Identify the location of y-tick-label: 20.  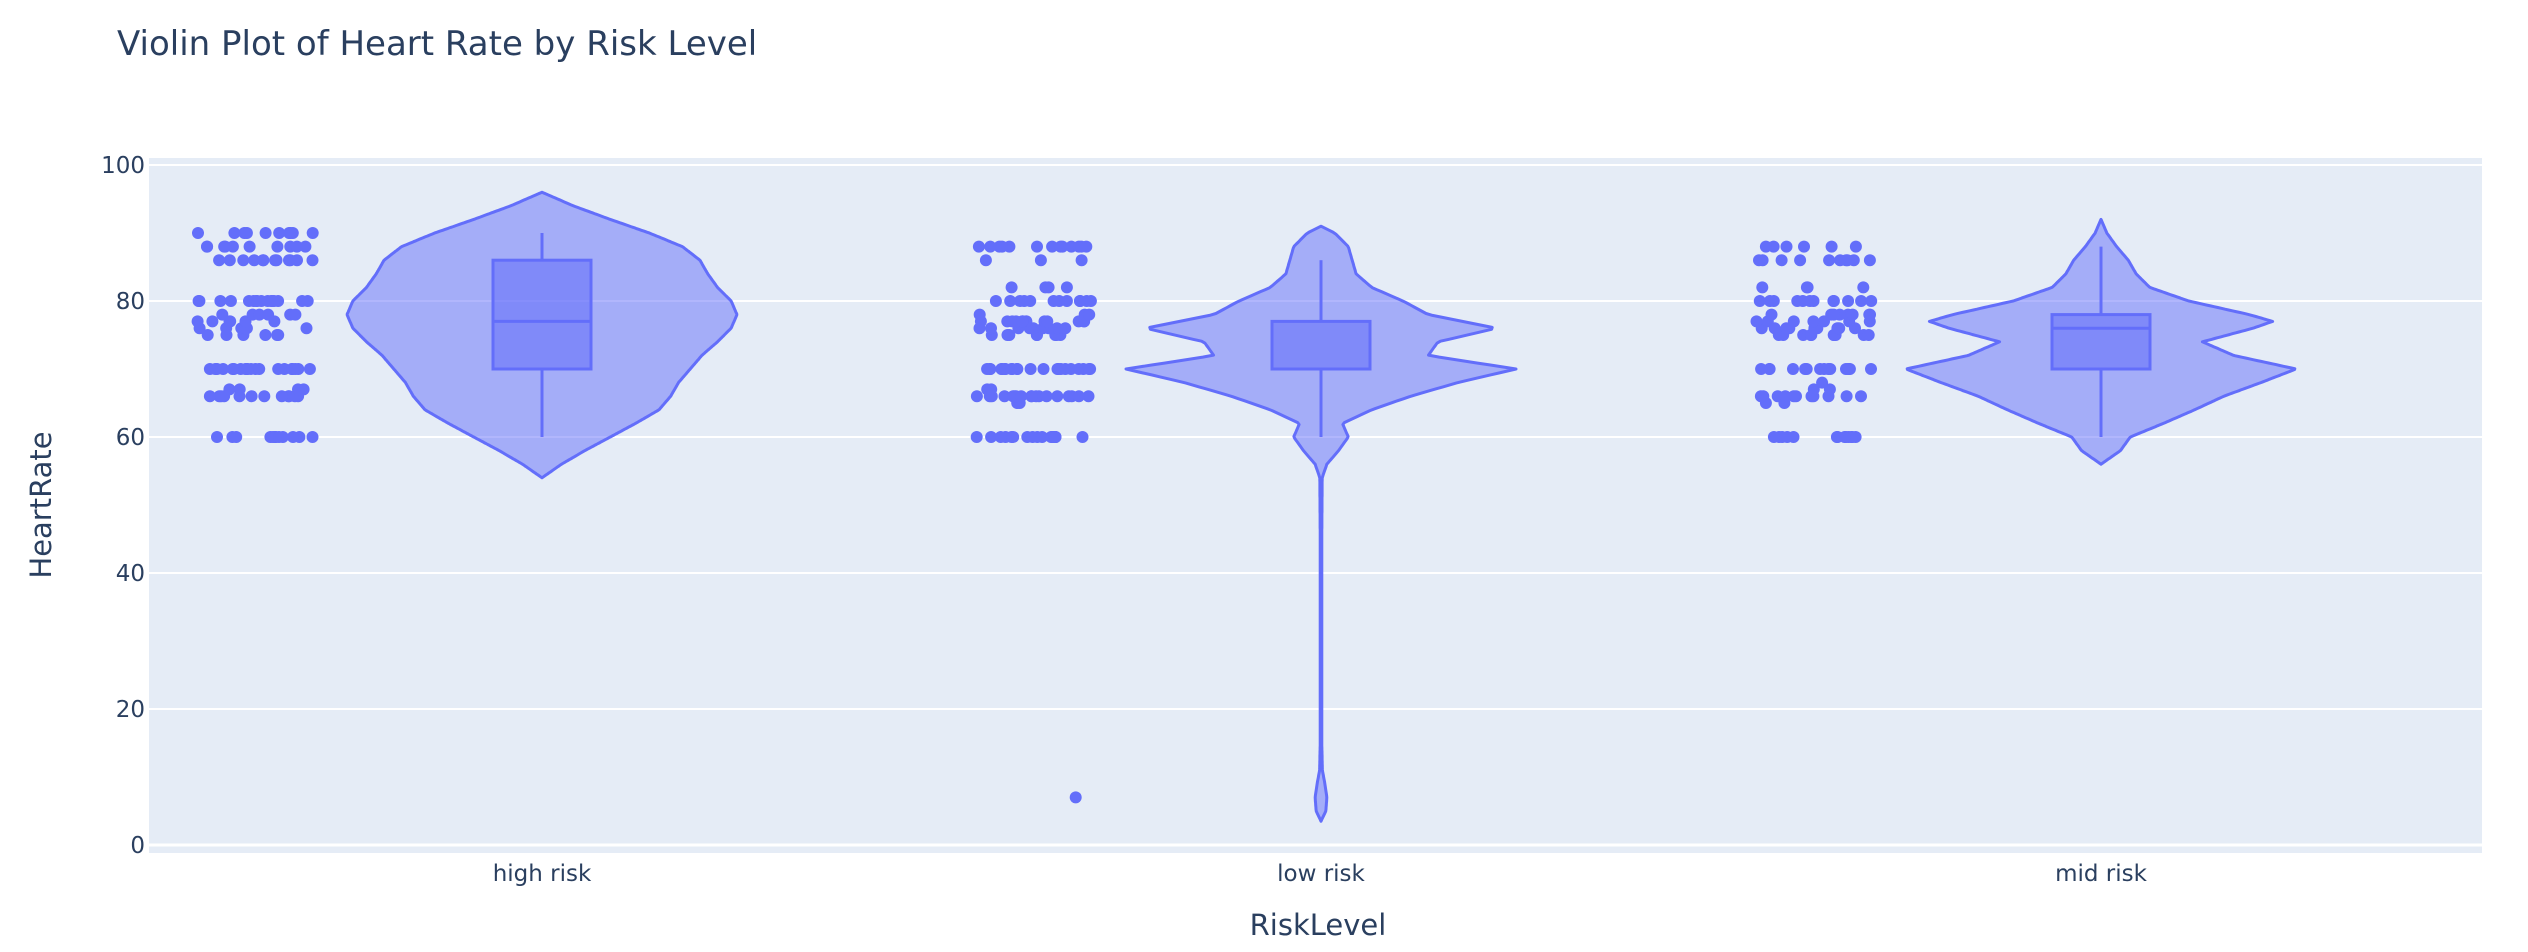
(130, 710).